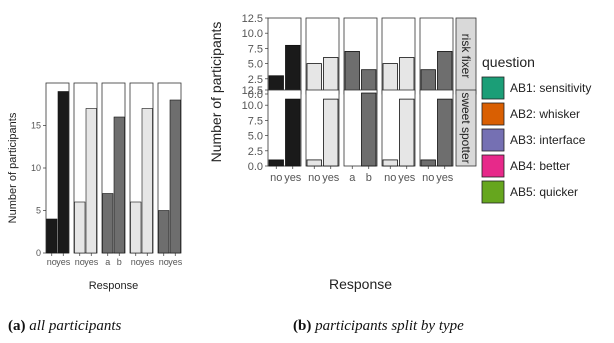  Describe the element at coordinates (52, 236) in the screenshot. I see `a-bar-1-no` at that location.